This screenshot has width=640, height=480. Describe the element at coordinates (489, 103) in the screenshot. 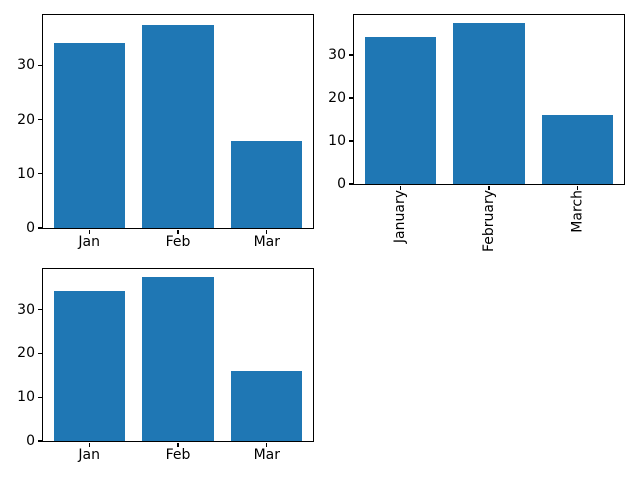

I see `bar-february` at that location.